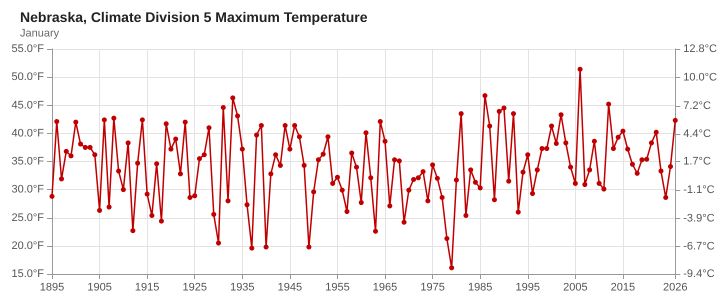 The width and height of the screenshot is (720, 302). What do you see at coordinates (697, 162) in the screenshot?
I see `y2-tick-label: 1.7°C` at bounding box center [697, 162].